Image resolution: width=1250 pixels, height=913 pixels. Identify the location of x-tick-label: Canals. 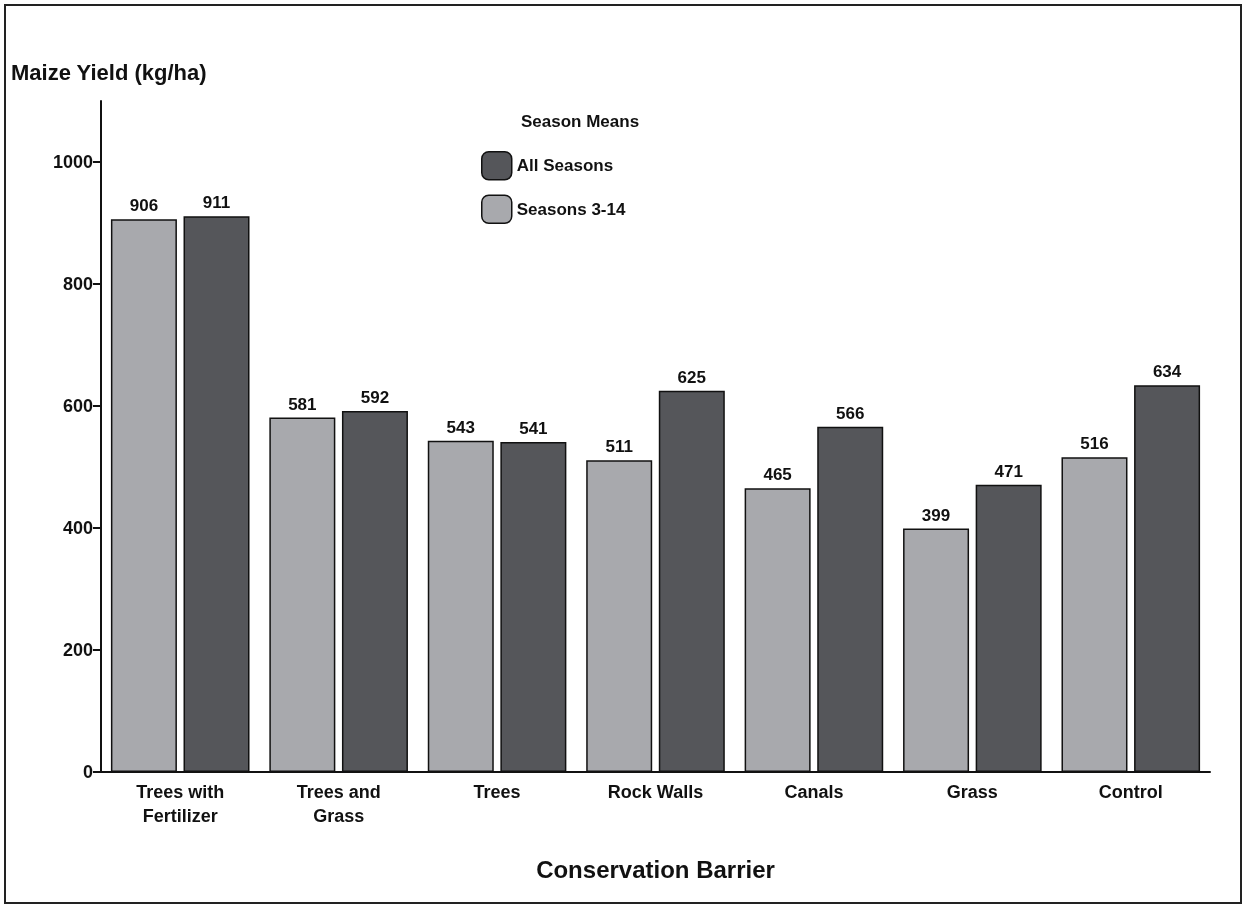
(814, 792).